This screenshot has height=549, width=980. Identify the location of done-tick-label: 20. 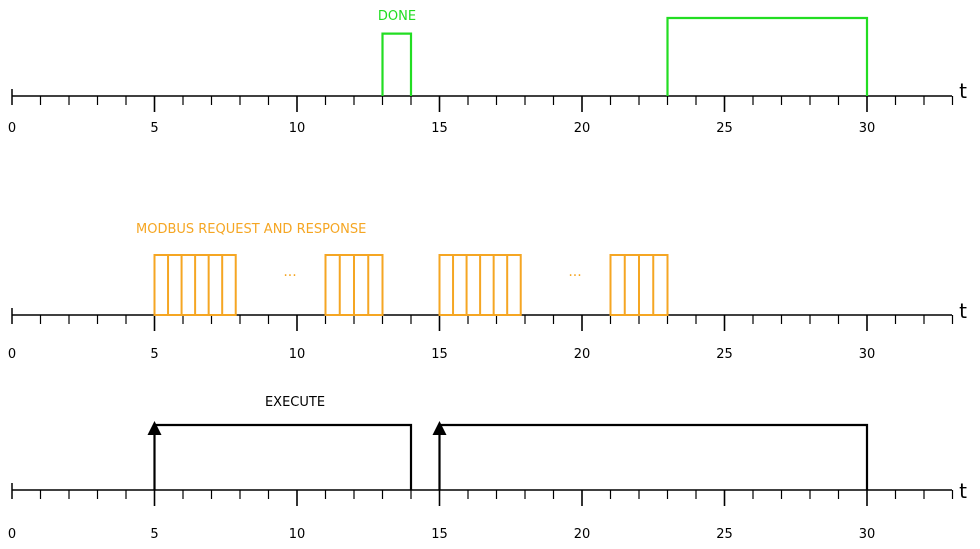
(582, 128).